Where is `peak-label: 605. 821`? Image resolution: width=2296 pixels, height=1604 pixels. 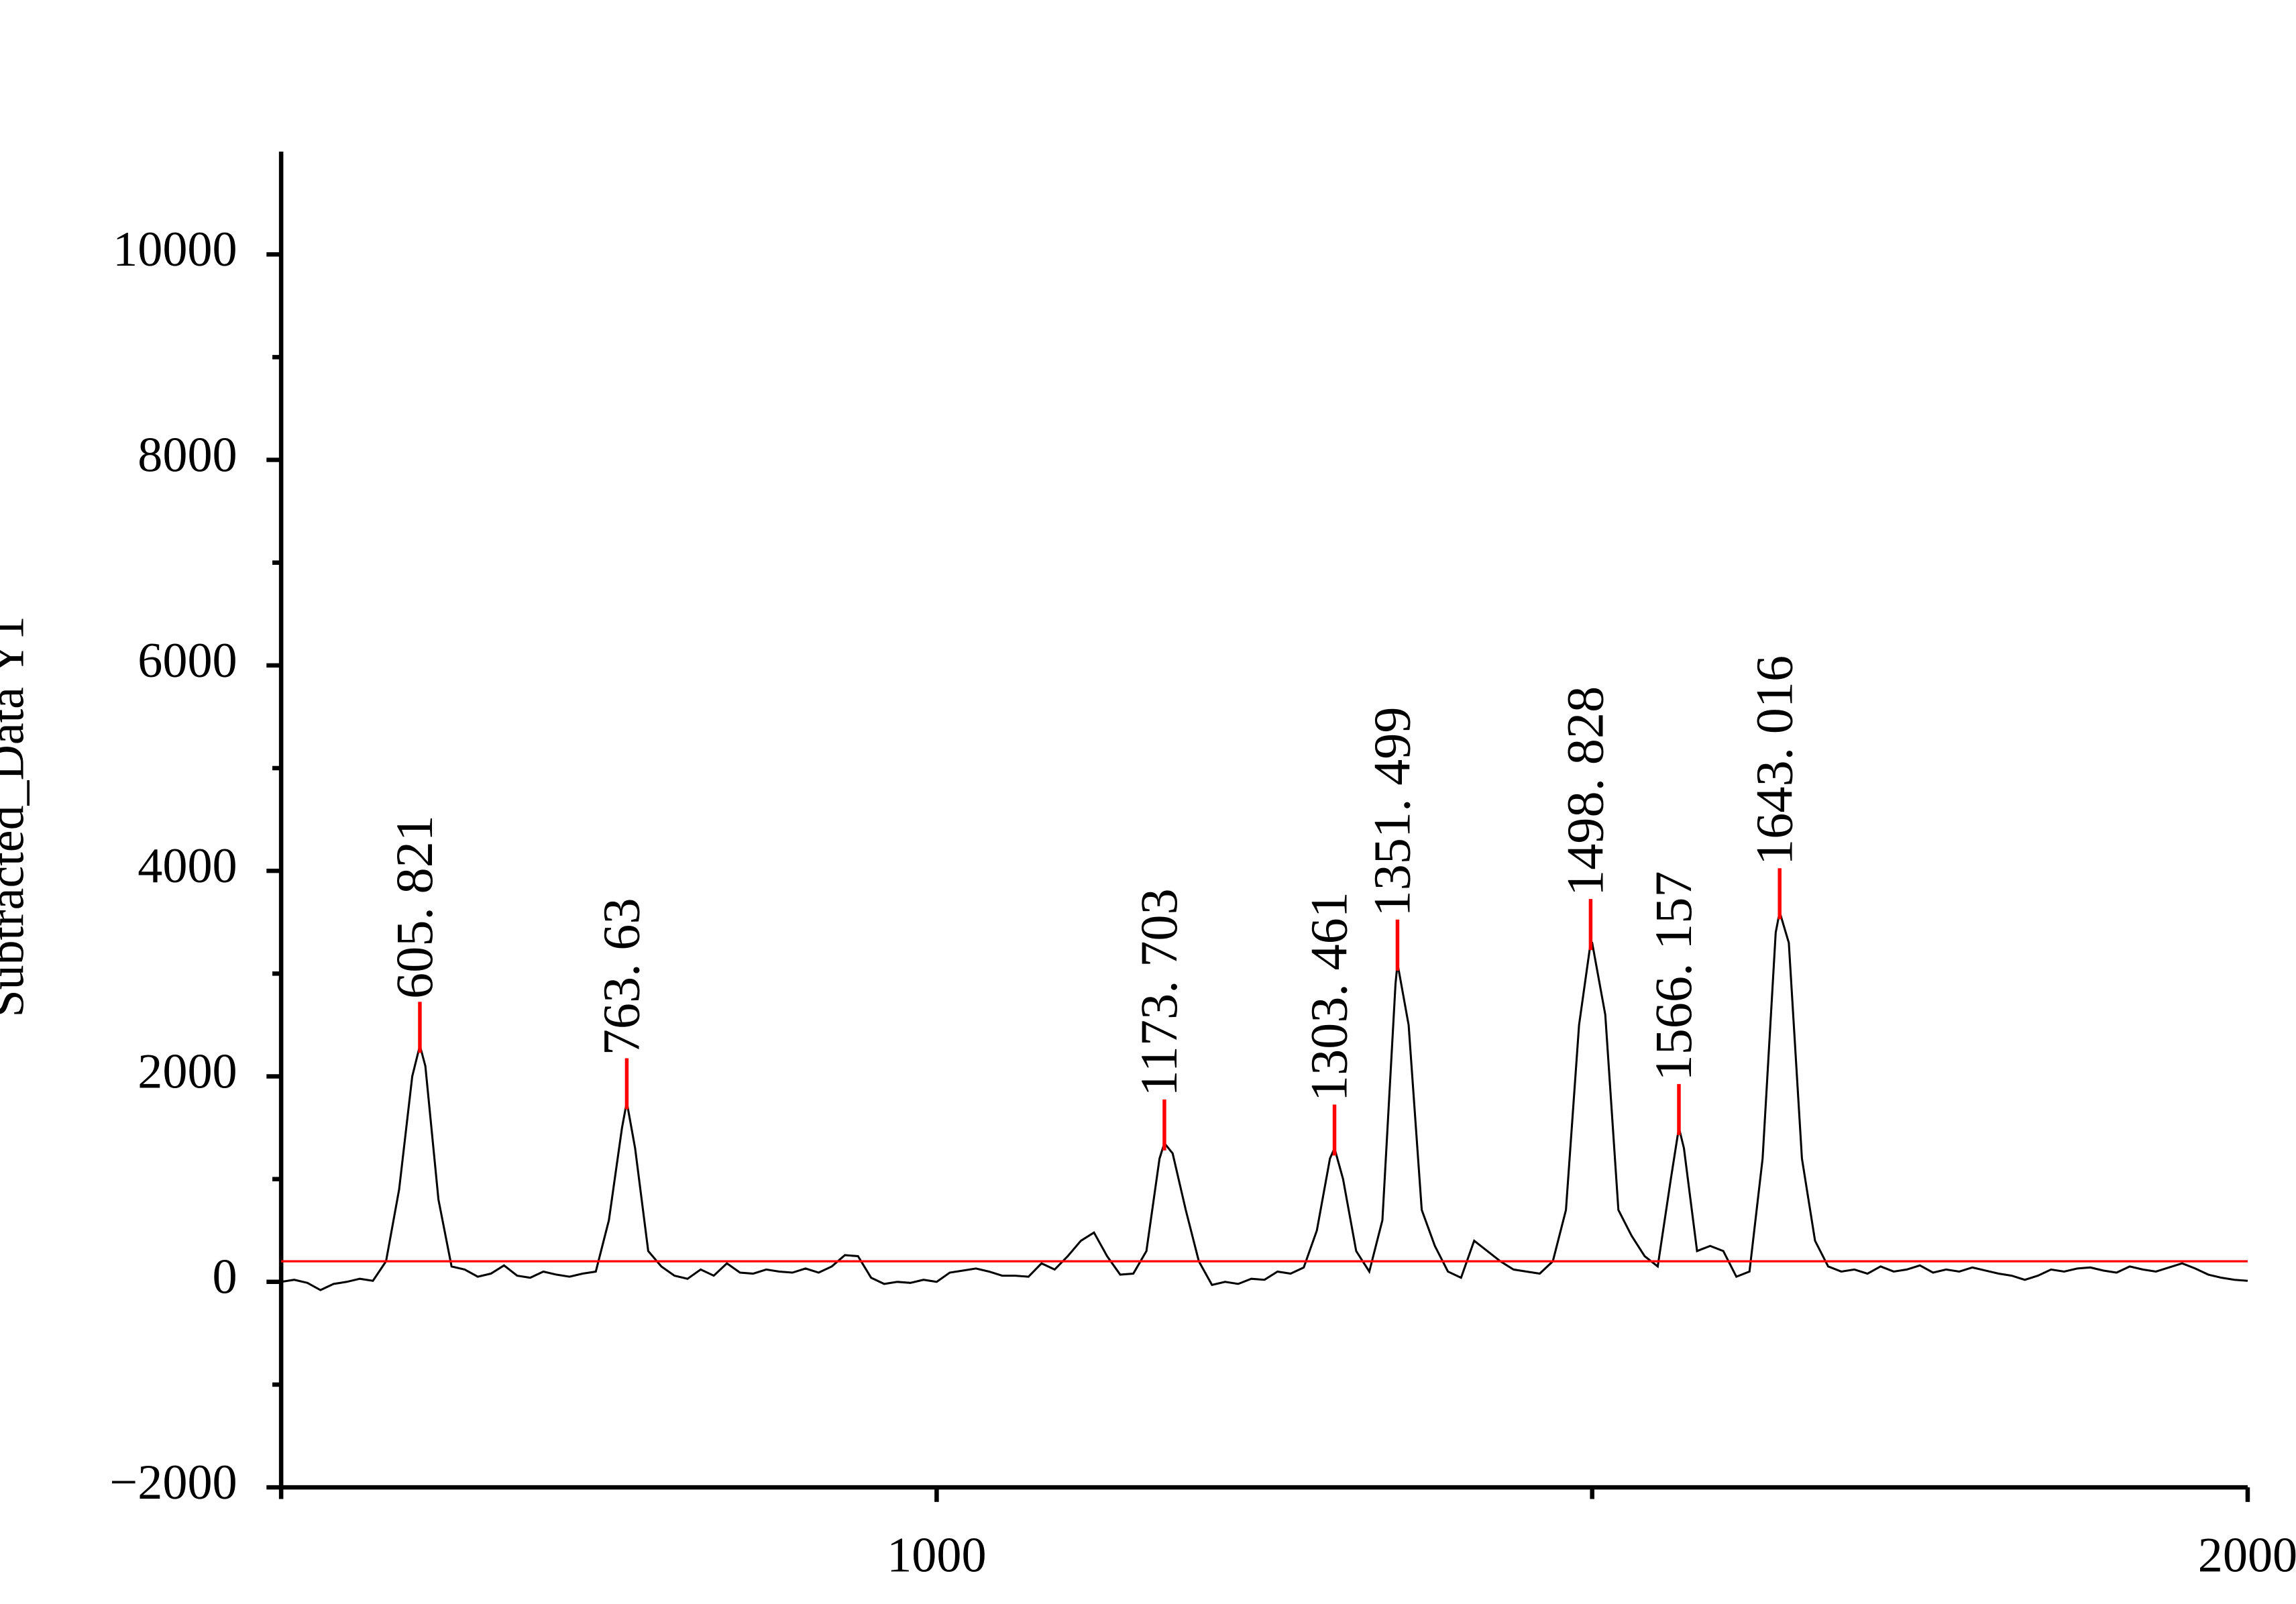
peak-label: 605. 821 is located at coordinates (414, 907).